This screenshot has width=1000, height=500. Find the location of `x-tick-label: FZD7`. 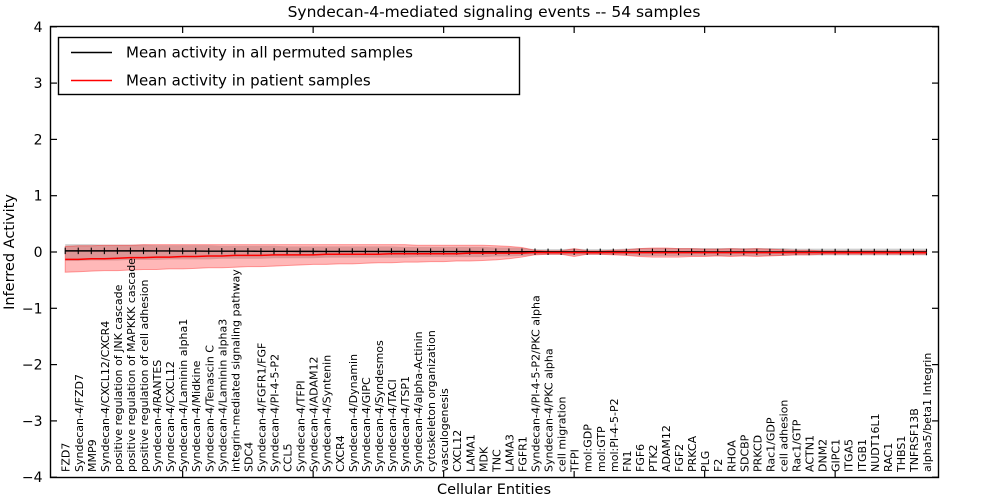

x-tick-label: FZD7 is located at coordinates (66, 457).